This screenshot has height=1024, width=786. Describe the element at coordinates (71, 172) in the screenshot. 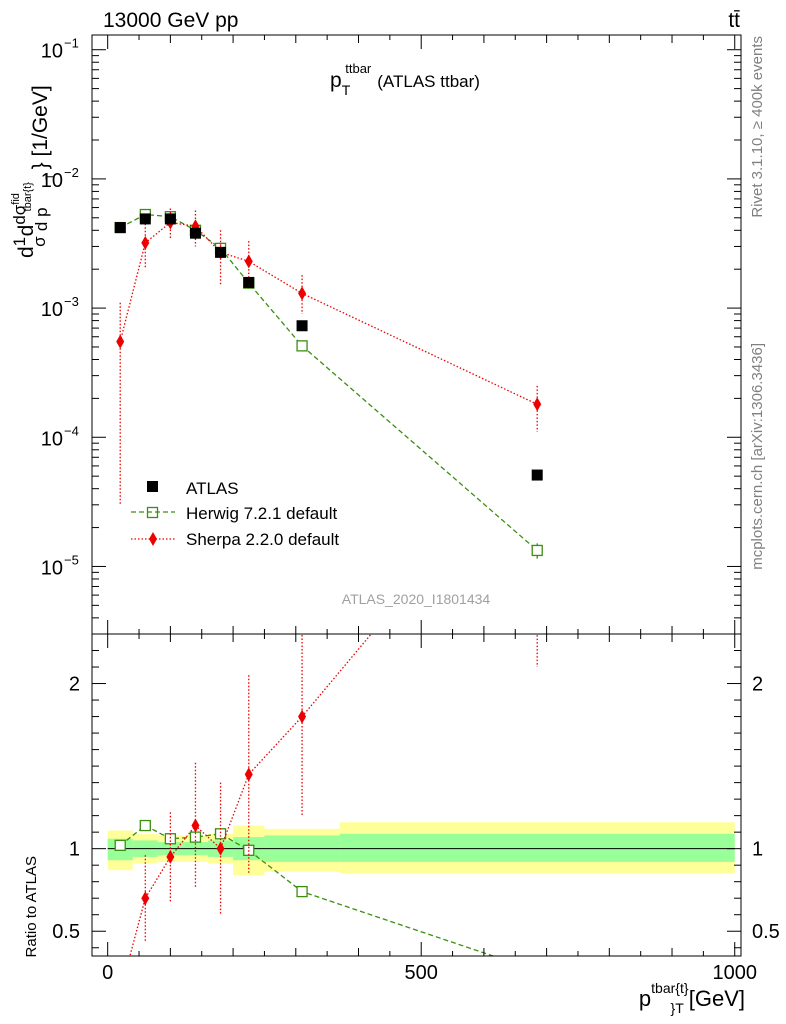

I see `y-tick-exponent: −2` at that location.